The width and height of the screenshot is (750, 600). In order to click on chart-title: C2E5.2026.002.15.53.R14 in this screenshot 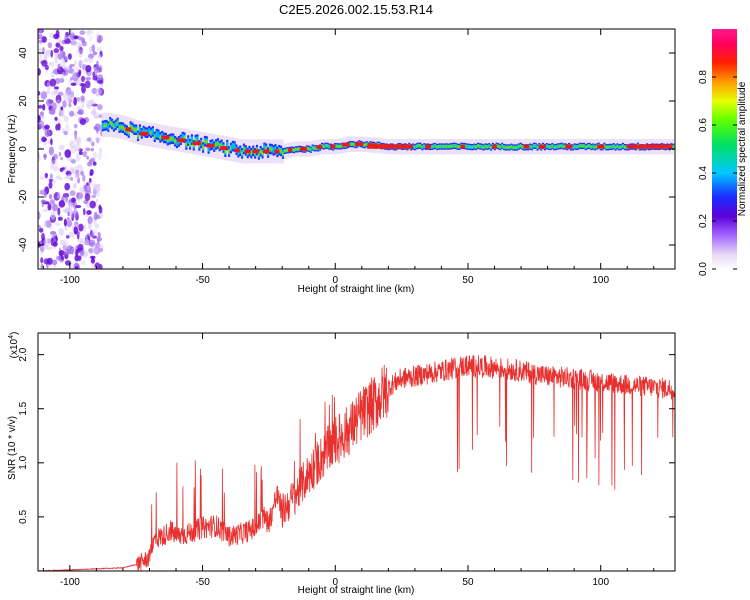, I will do `click(356, 9)`.